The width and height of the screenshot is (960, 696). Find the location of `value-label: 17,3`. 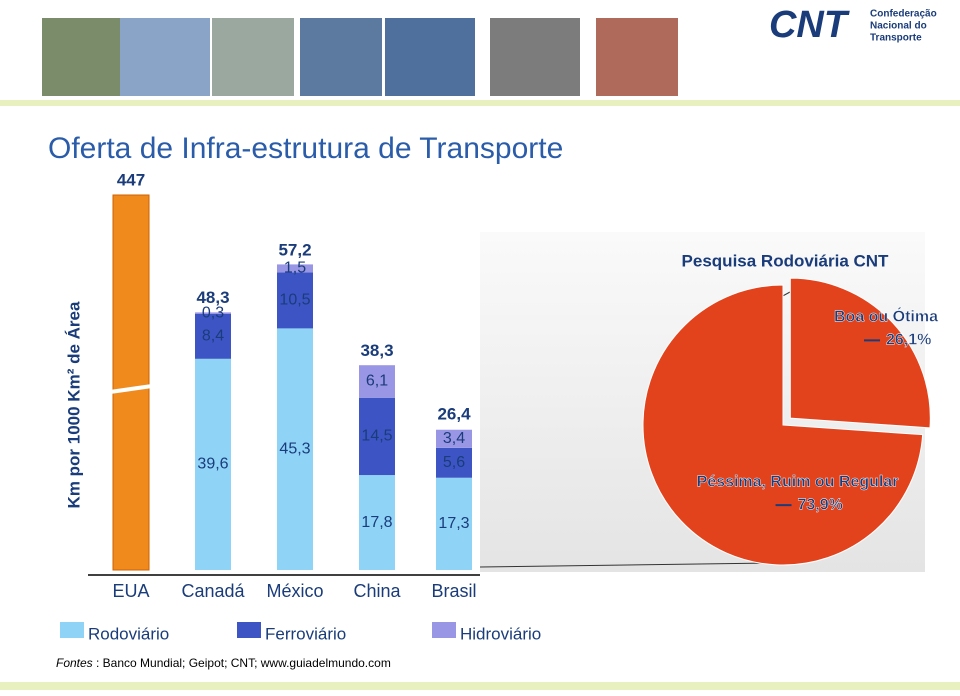

value-label: 17,3 is located at coordinates (453, 523).